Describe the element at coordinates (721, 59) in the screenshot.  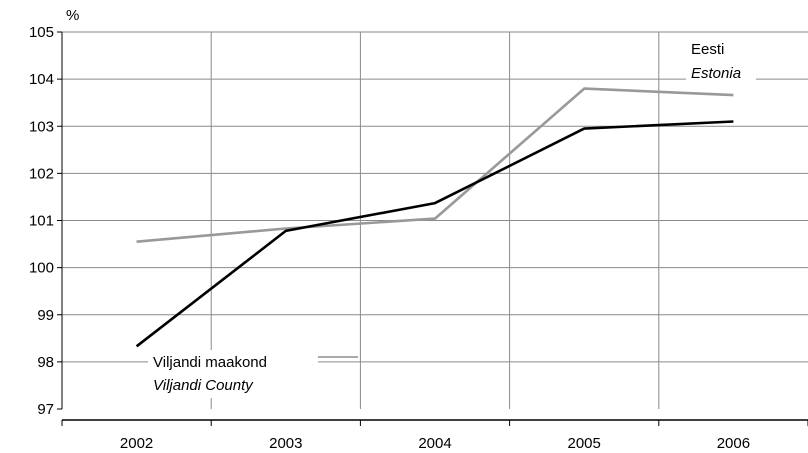
I see `estonia-annotation: Eesti Estonia` at that location.